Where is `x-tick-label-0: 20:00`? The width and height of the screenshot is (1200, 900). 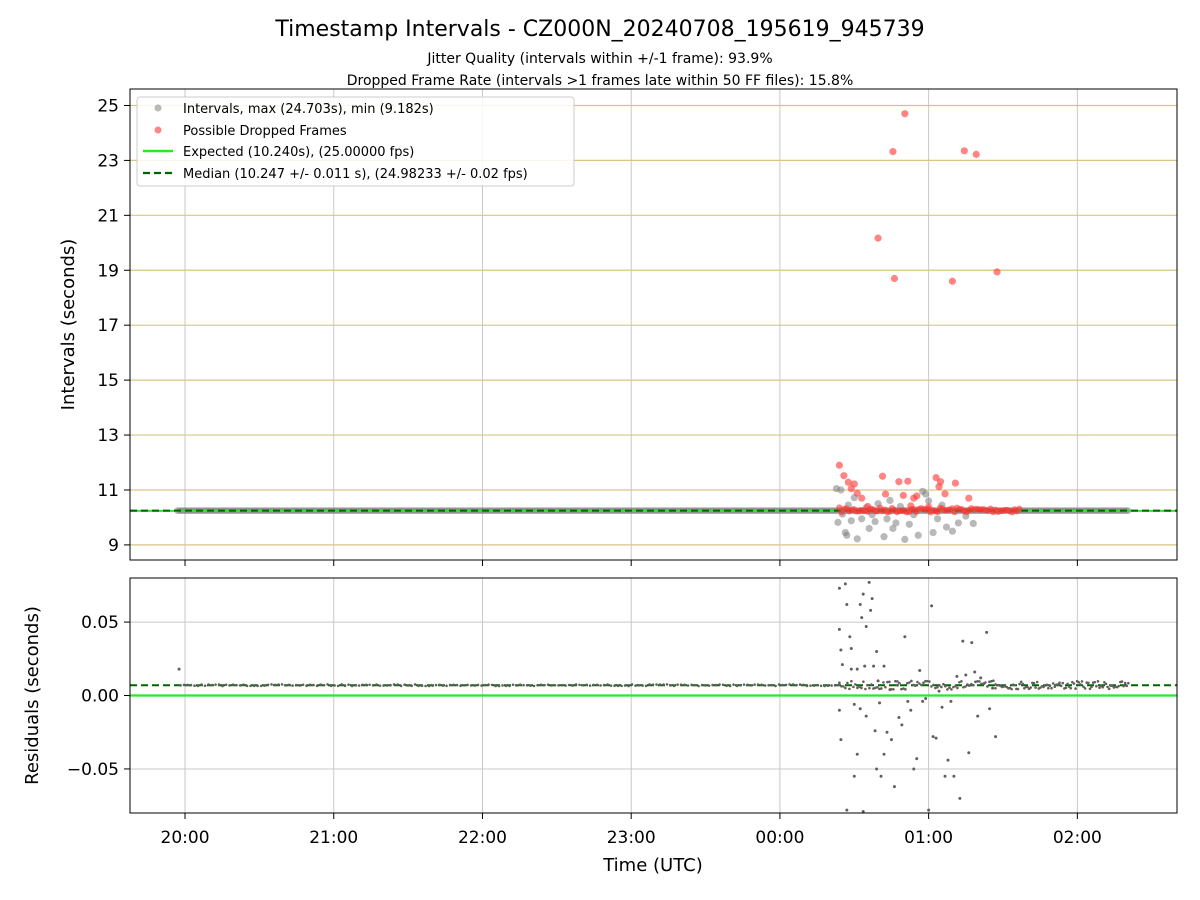 x-tick-label-0: 20:00 is located at coordinates (185, 838).